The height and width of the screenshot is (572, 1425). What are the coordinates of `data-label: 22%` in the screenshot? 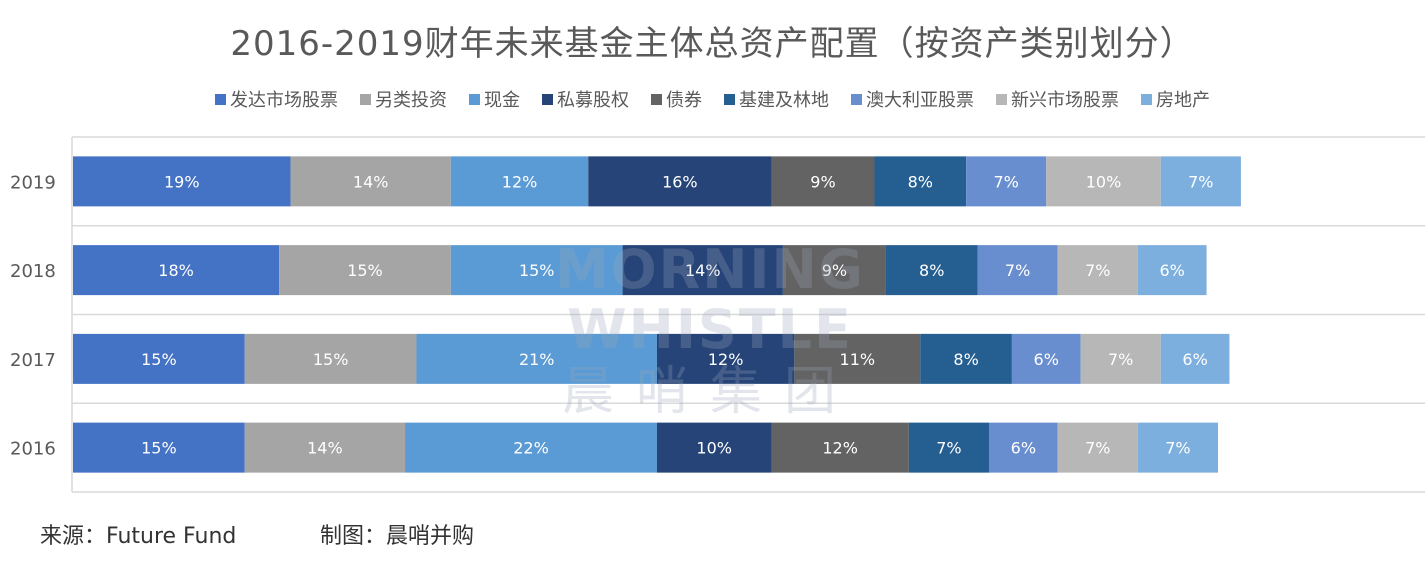 It's located at (531, 448).